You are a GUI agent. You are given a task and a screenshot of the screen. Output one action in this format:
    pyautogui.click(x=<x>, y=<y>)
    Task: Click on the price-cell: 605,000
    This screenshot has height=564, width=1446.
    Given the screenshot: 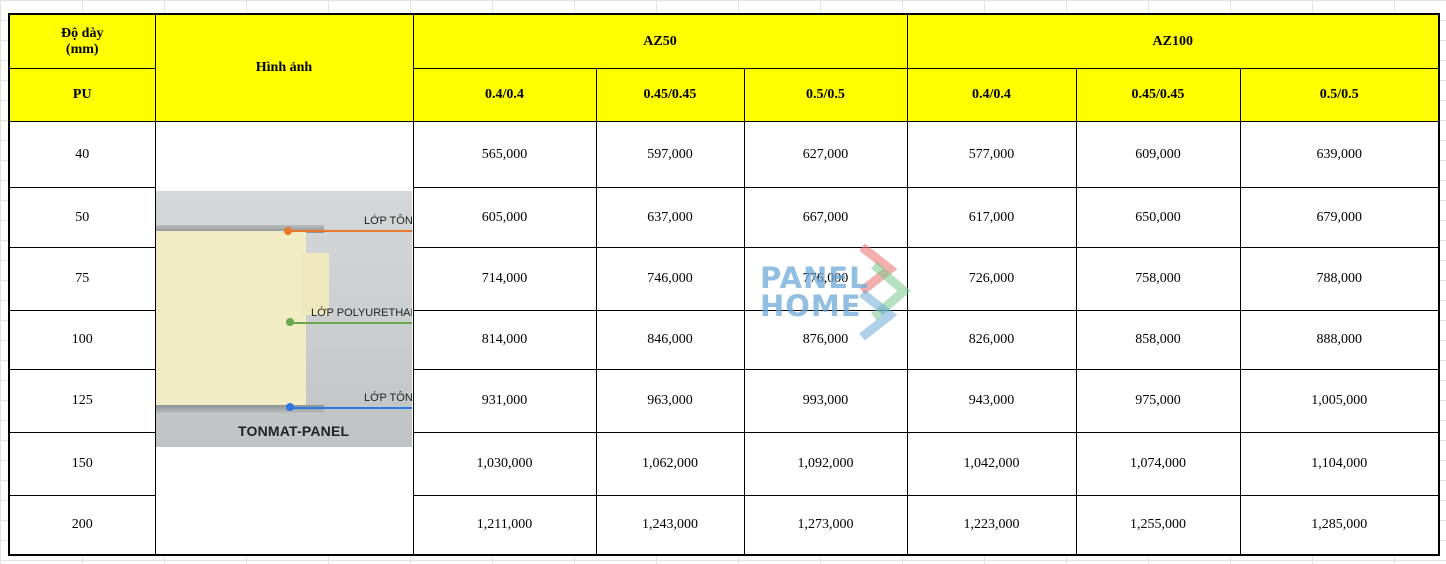 What is the action you would take?
    pyautogui.click(x=504, y=217)
    